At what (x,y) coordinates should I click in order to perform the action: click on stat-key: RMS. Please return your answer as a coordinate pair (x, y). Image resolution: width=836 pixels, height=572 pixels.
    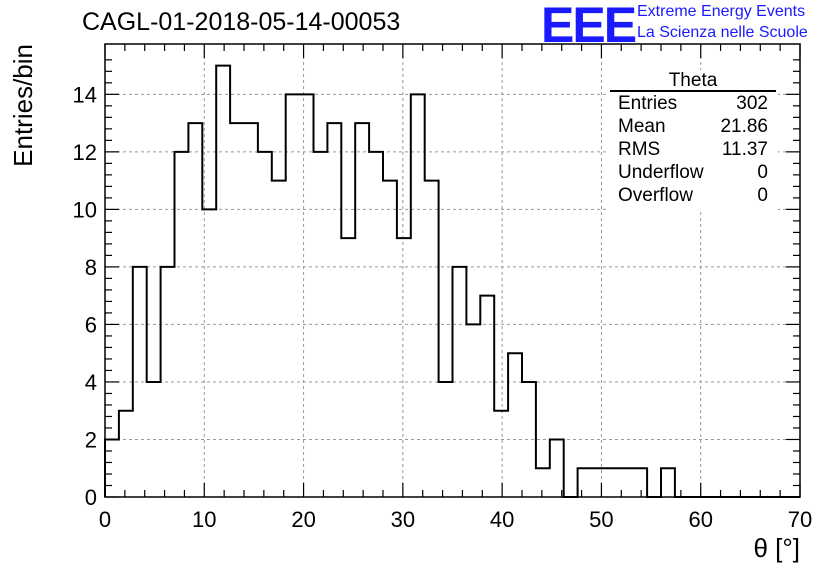
    Looking at the image, I should click on (639, 149).